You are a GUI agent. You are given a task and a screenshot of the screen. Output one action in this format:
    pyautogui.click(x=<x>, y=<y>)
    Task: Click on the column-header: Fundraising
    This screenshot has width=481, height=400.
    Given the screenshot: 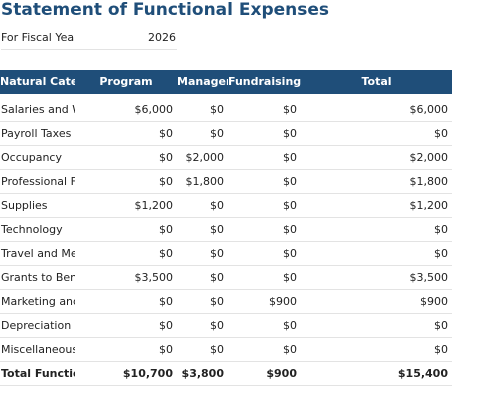 What is the action you would take?
    pyautogui.click(x=264, y=82)
    